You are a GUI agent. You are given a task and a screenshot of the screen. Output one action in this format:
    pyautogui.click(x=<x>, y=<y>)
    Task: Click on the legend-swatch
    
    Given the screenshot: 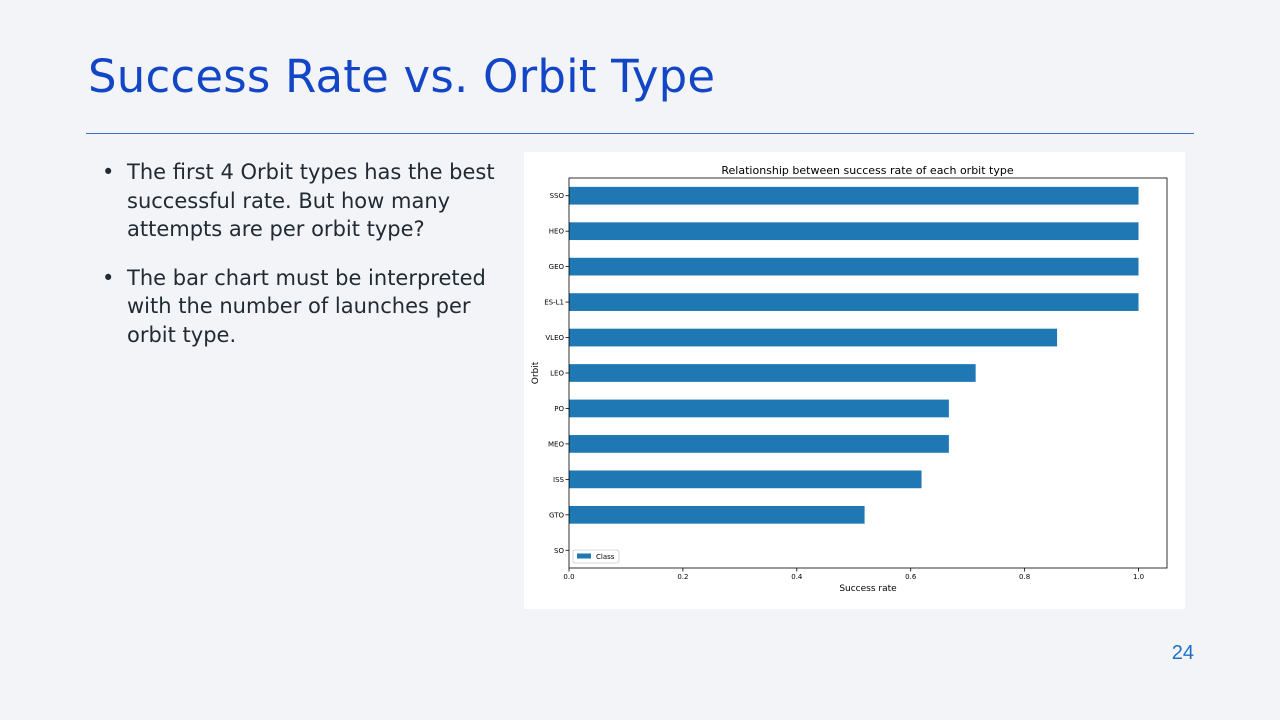 What is the action you would take?
    pyautogui.click(x=584, y=556)
    